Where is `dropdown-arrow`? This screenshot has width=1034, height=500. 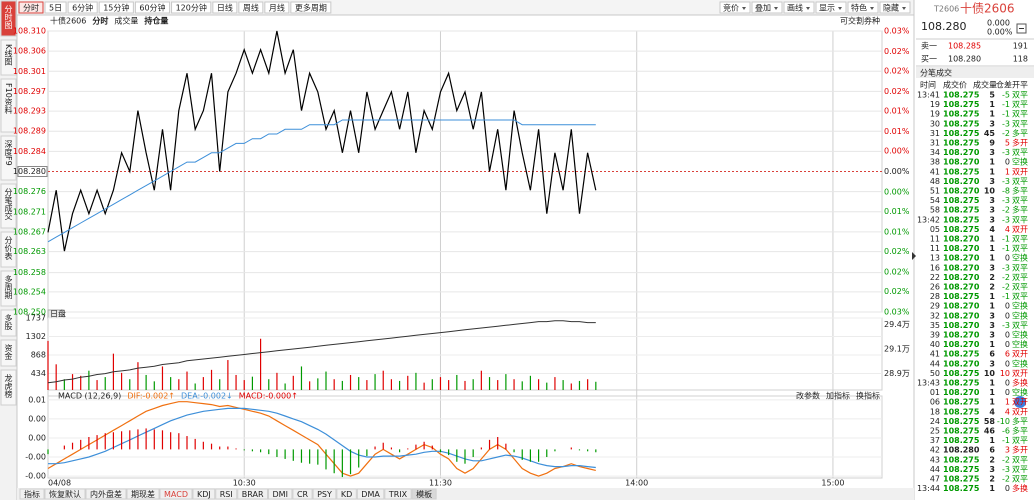
dropdown-arrow is located at coordinates (776, 8).